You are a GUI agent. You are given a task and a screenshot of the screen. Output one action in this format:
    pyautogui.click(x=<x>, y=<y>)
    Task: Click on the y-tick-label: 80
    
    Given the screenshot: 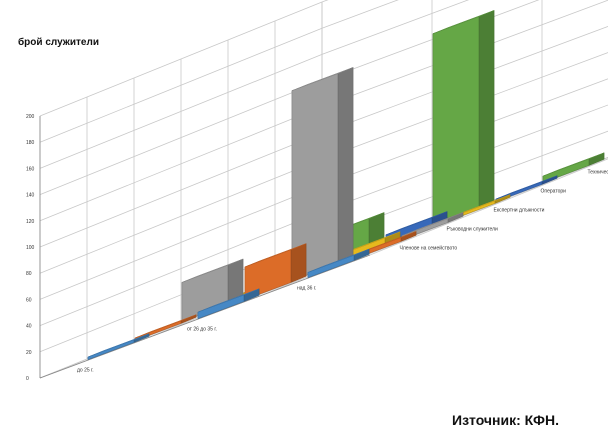 What is the action you would take?
    pyautogui.click(x=29, y=274)
    